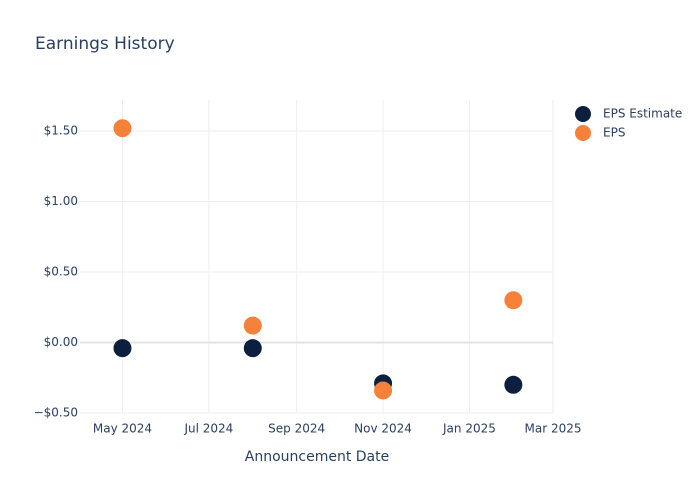 The height and width of the screenshot is (500, 700). I want to click on legend-label: EPS Estimate, so click(642, 114).